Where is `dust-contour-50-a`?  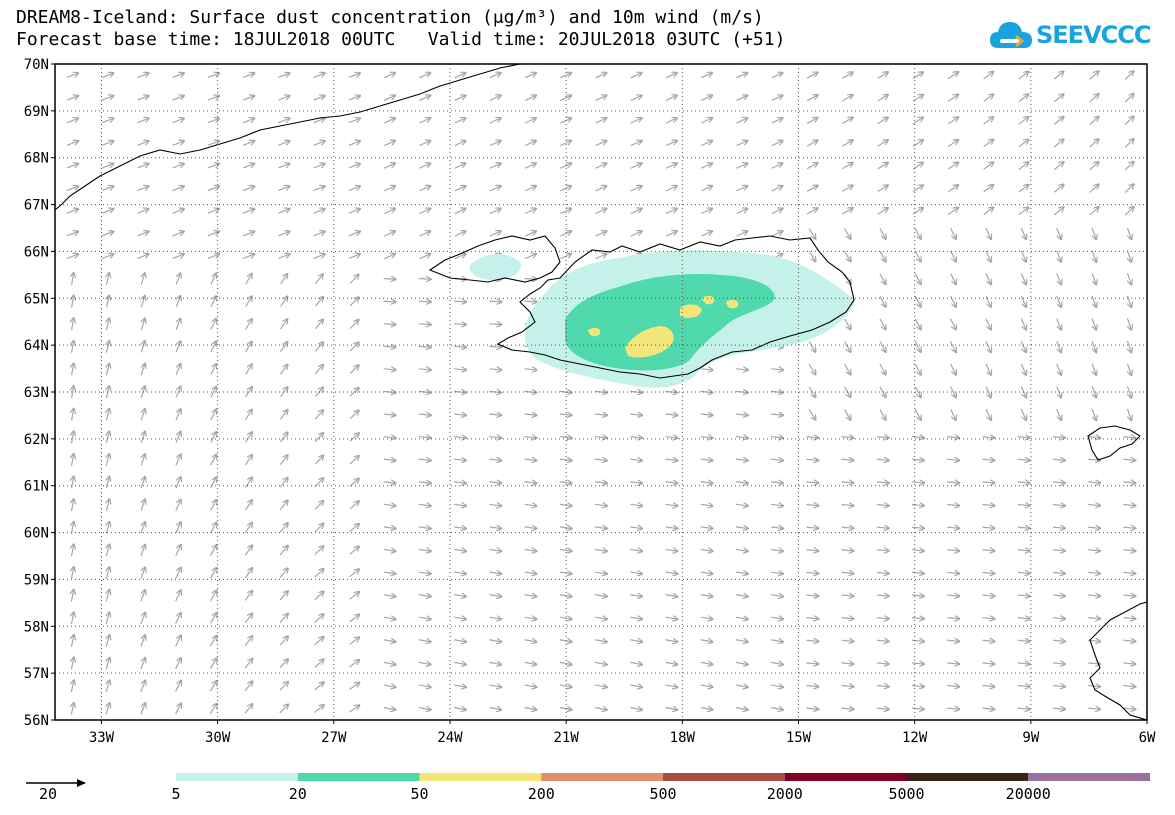 dust-contour-50-a is located at coordinates (649, 342).